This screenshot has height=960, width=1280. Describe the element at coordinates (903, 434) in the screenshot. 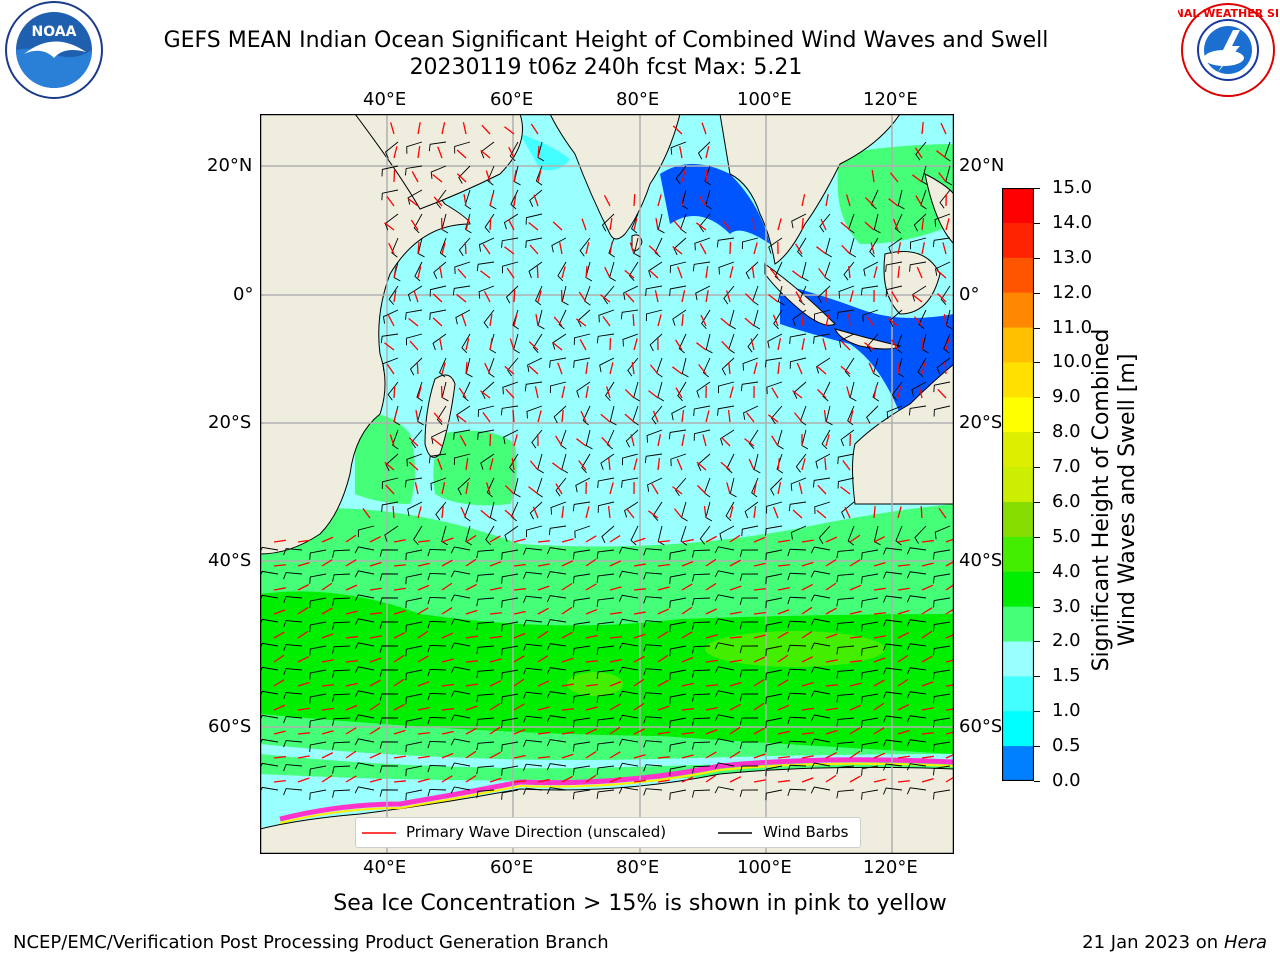

I see `australia` at that location.